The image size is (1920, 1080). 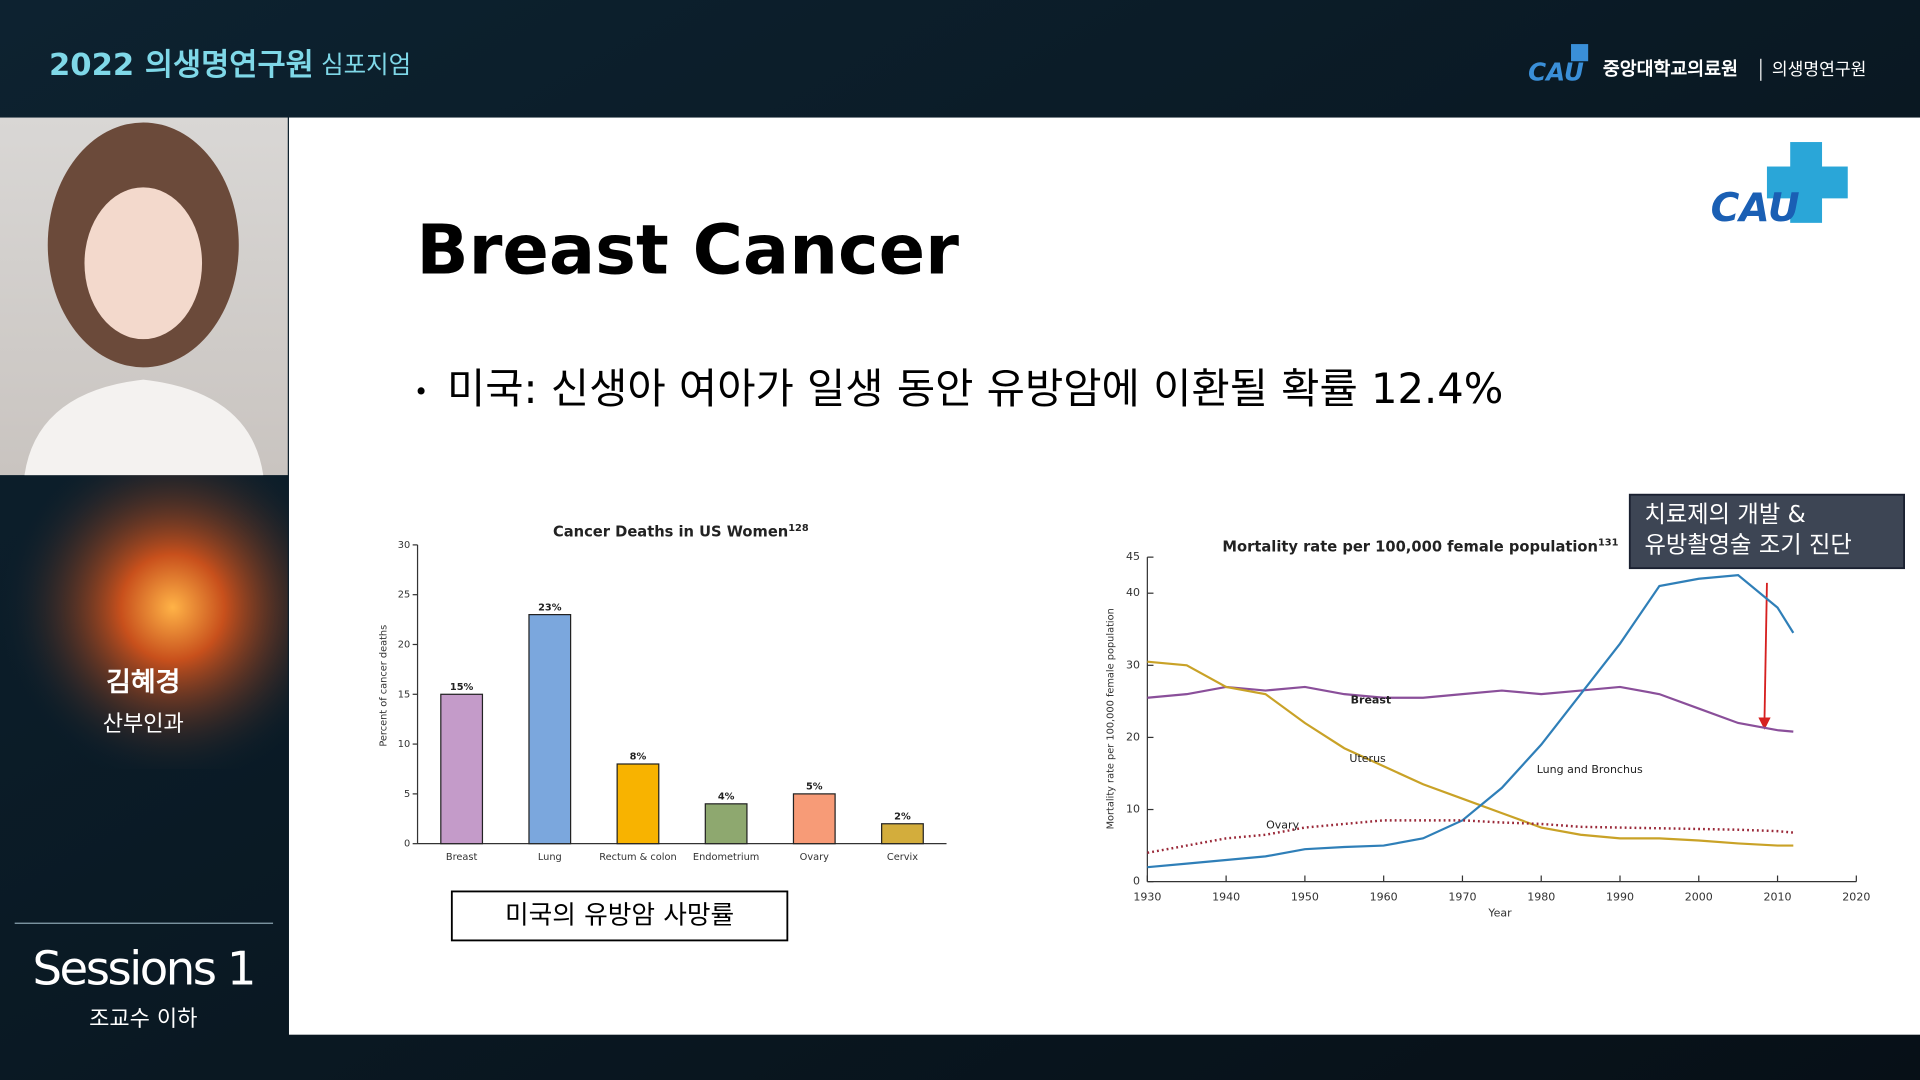 What do you see at coordinates (1724, 514) in the screenshot?
I see `annotation-line: 치료제의 개발 &` at bounding box center [1724, 514].